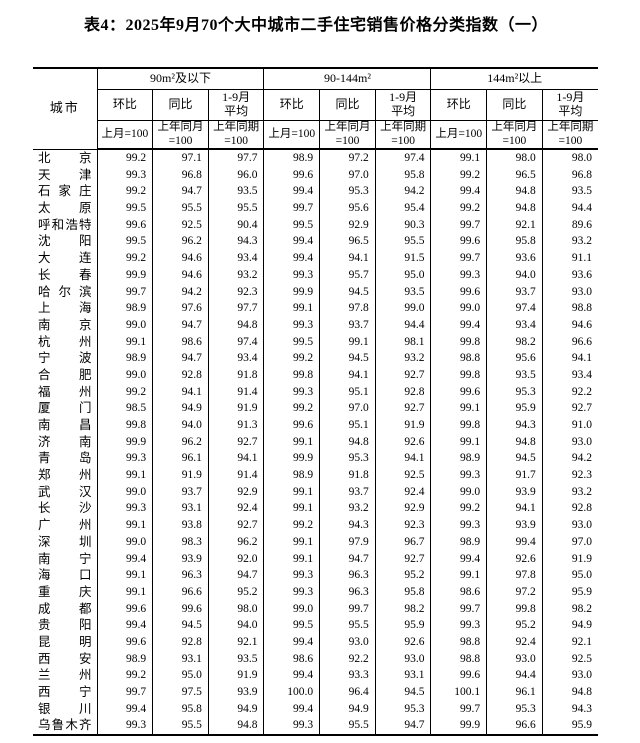  I want to click on subcol-header: 1-9月 平均, so click(569, 105).